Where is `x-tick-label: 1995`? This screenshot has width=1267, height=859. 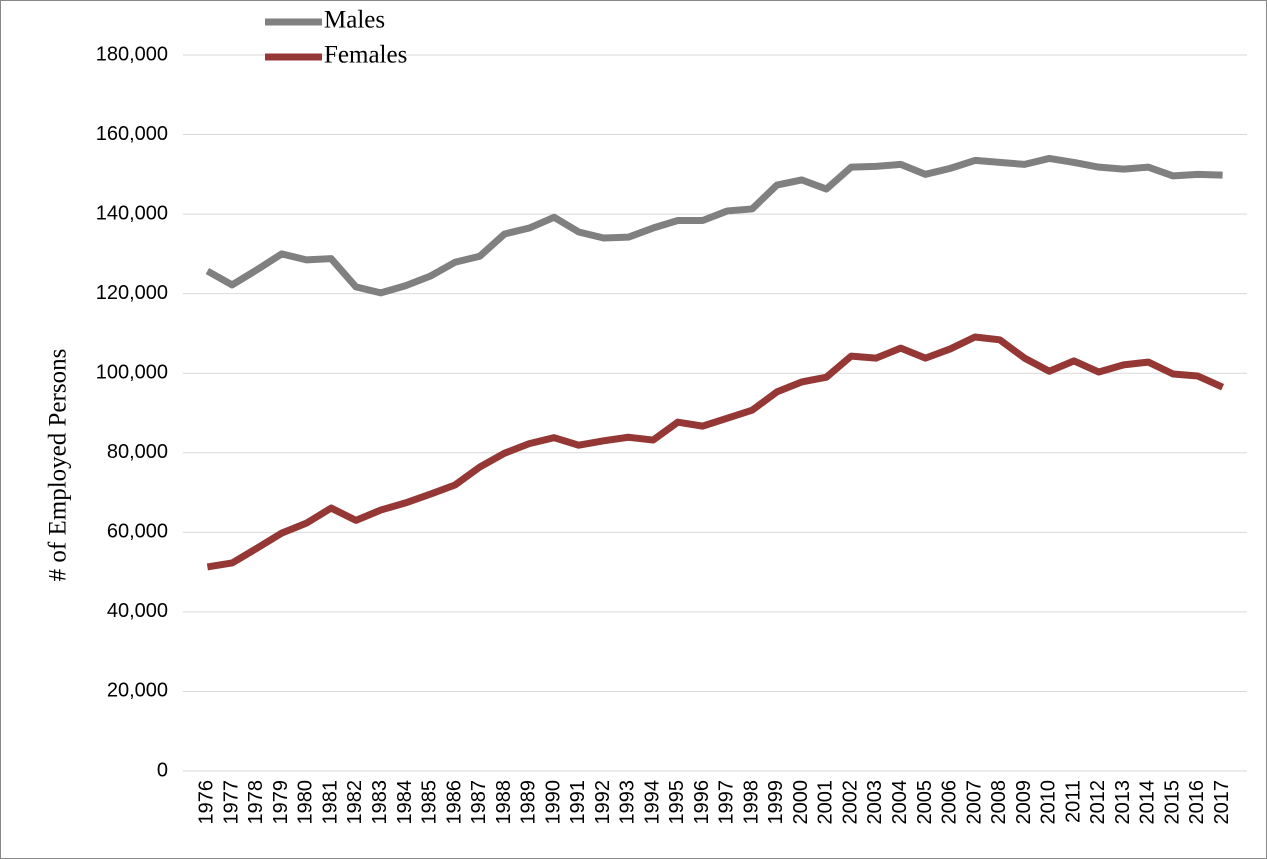 x-tick-label: 1995 is located at coordinates (677, 802).